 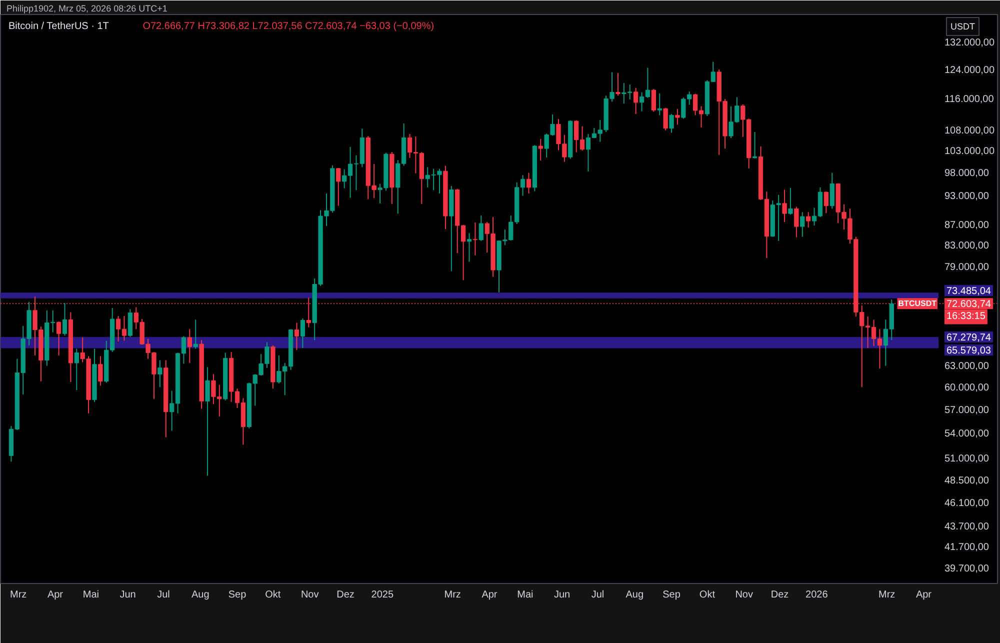 What do you see at coordinates (817, 595) in the screenshot?
I see `x-tick-label: 2026` at bounding box center [817, 595].